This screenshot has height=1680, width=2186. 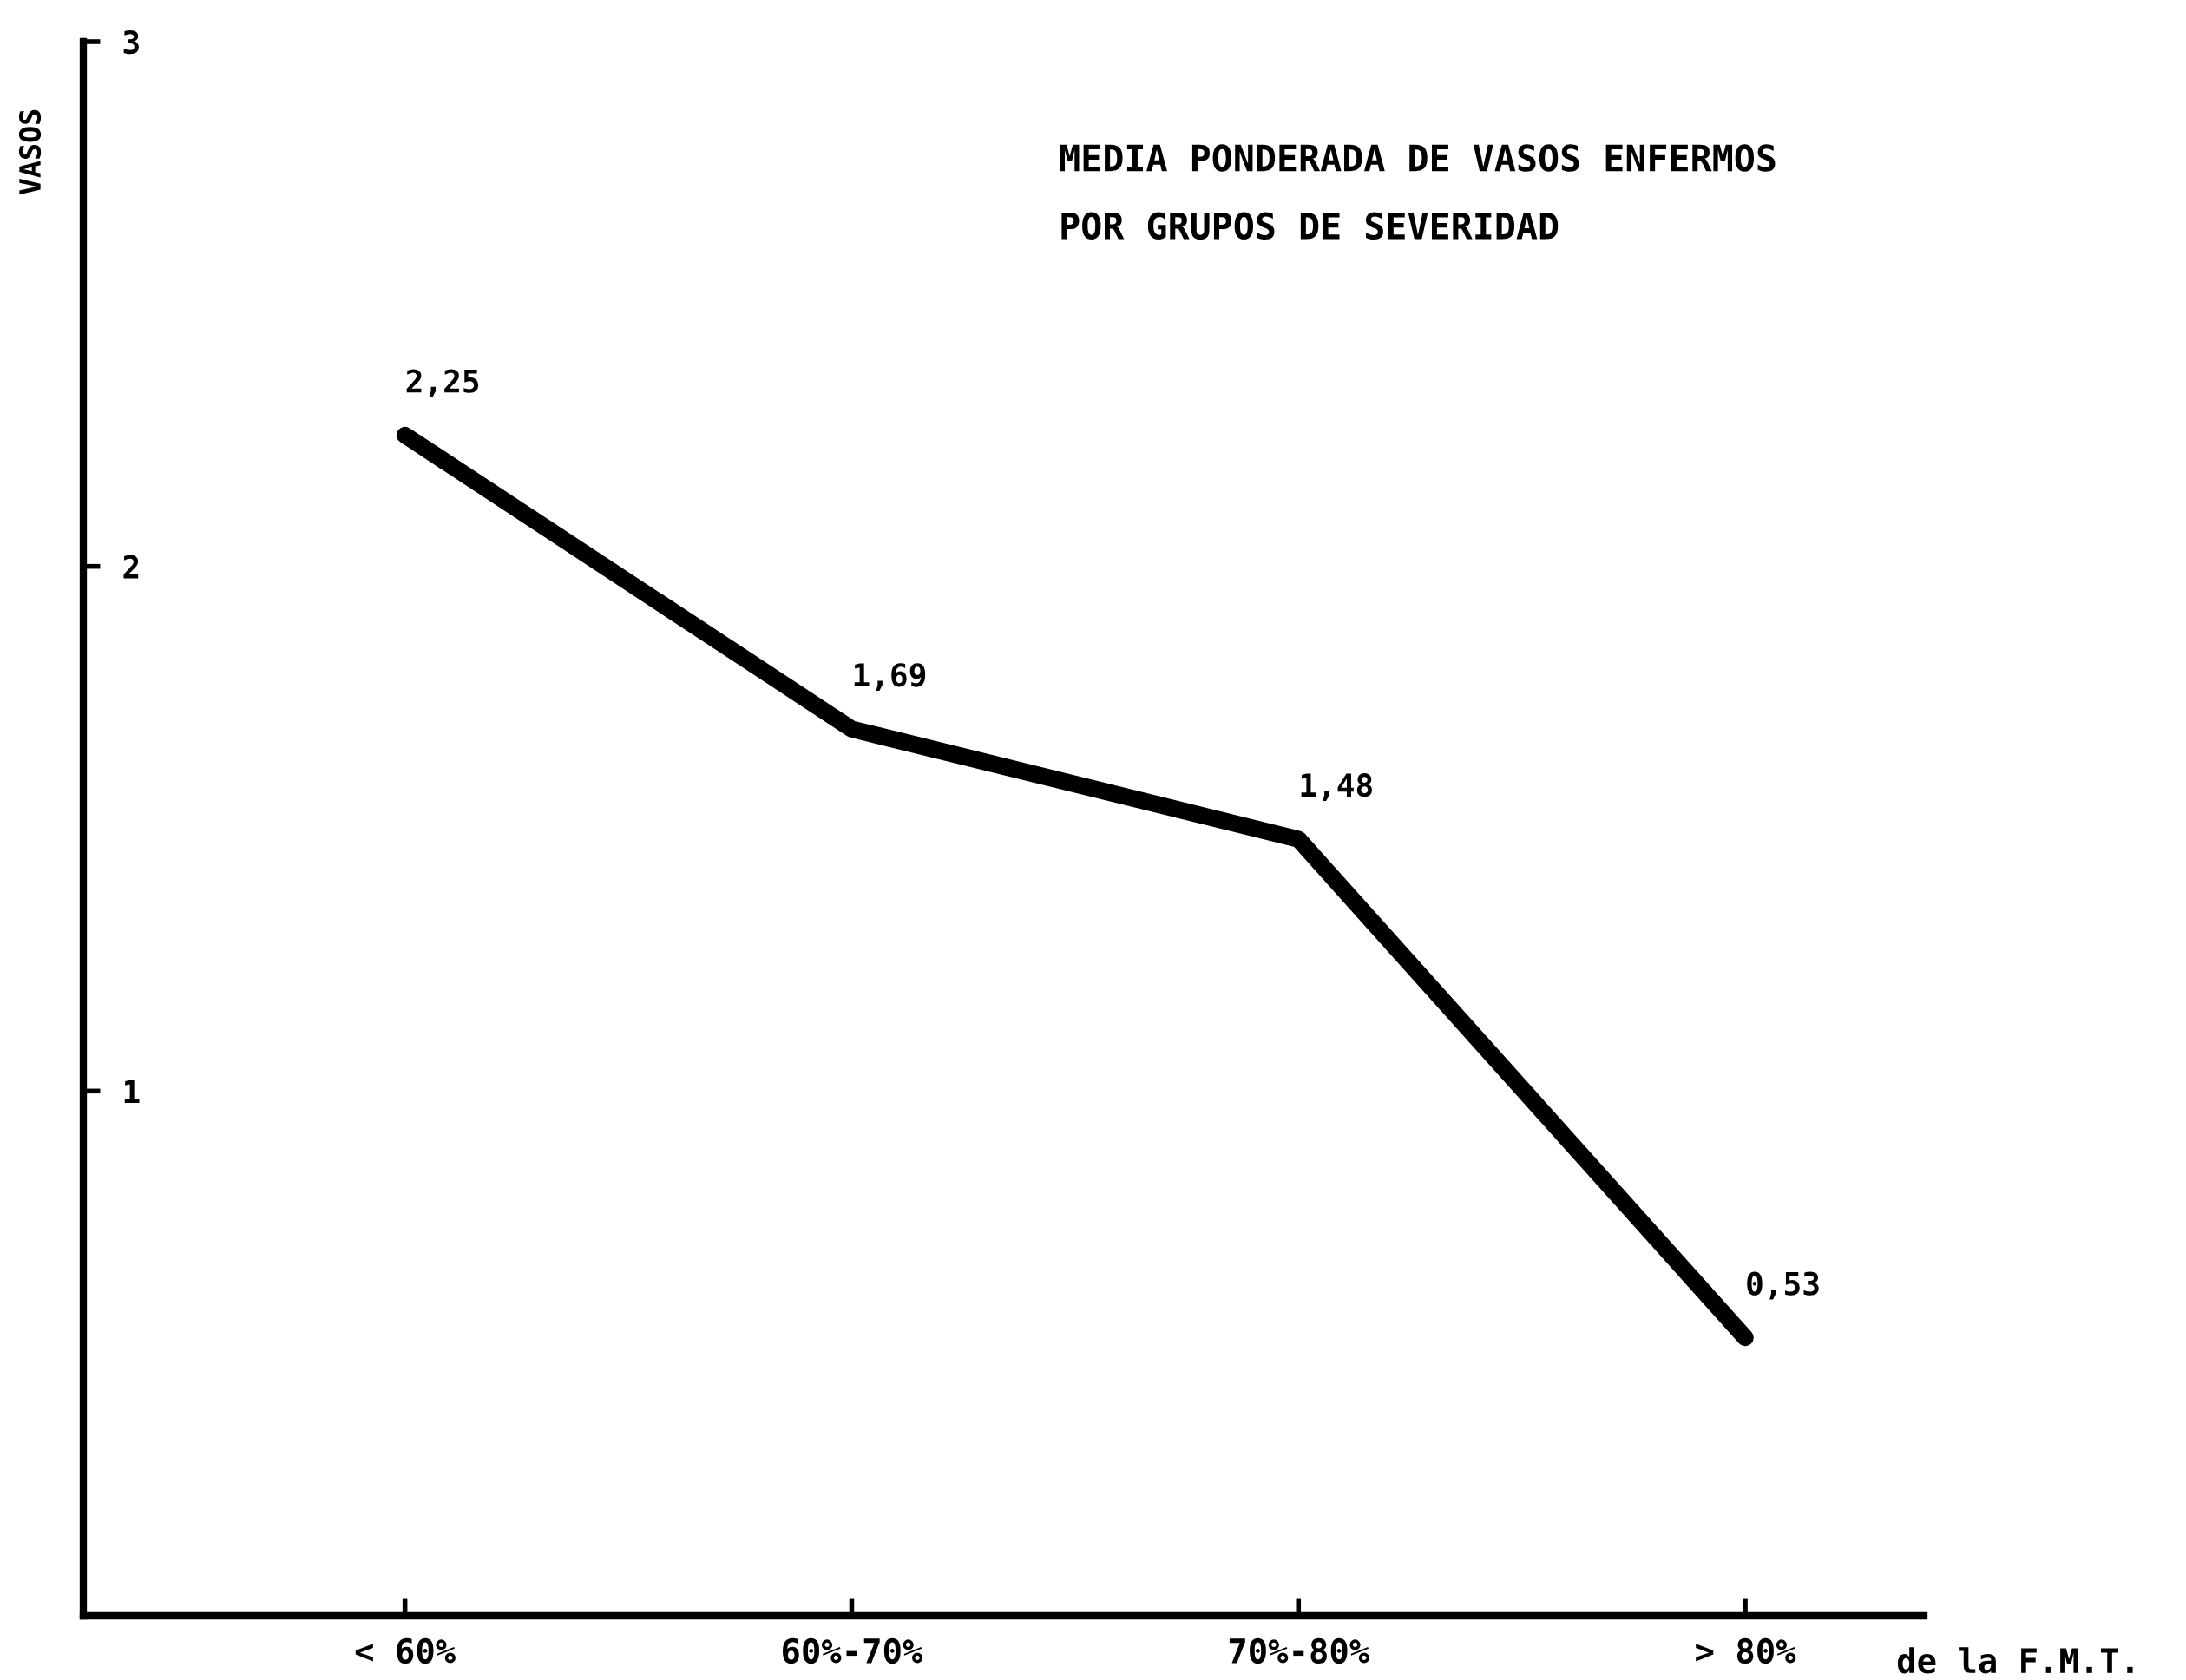 I want to click on x-tick-label: > 80%, so click(x=1746, y=1650).